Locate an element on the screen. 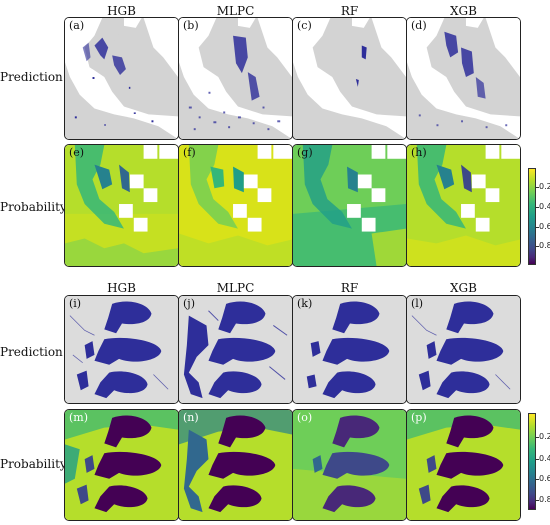  panel-c-rf-prediction: (c) is located at coordinates (349, 78).